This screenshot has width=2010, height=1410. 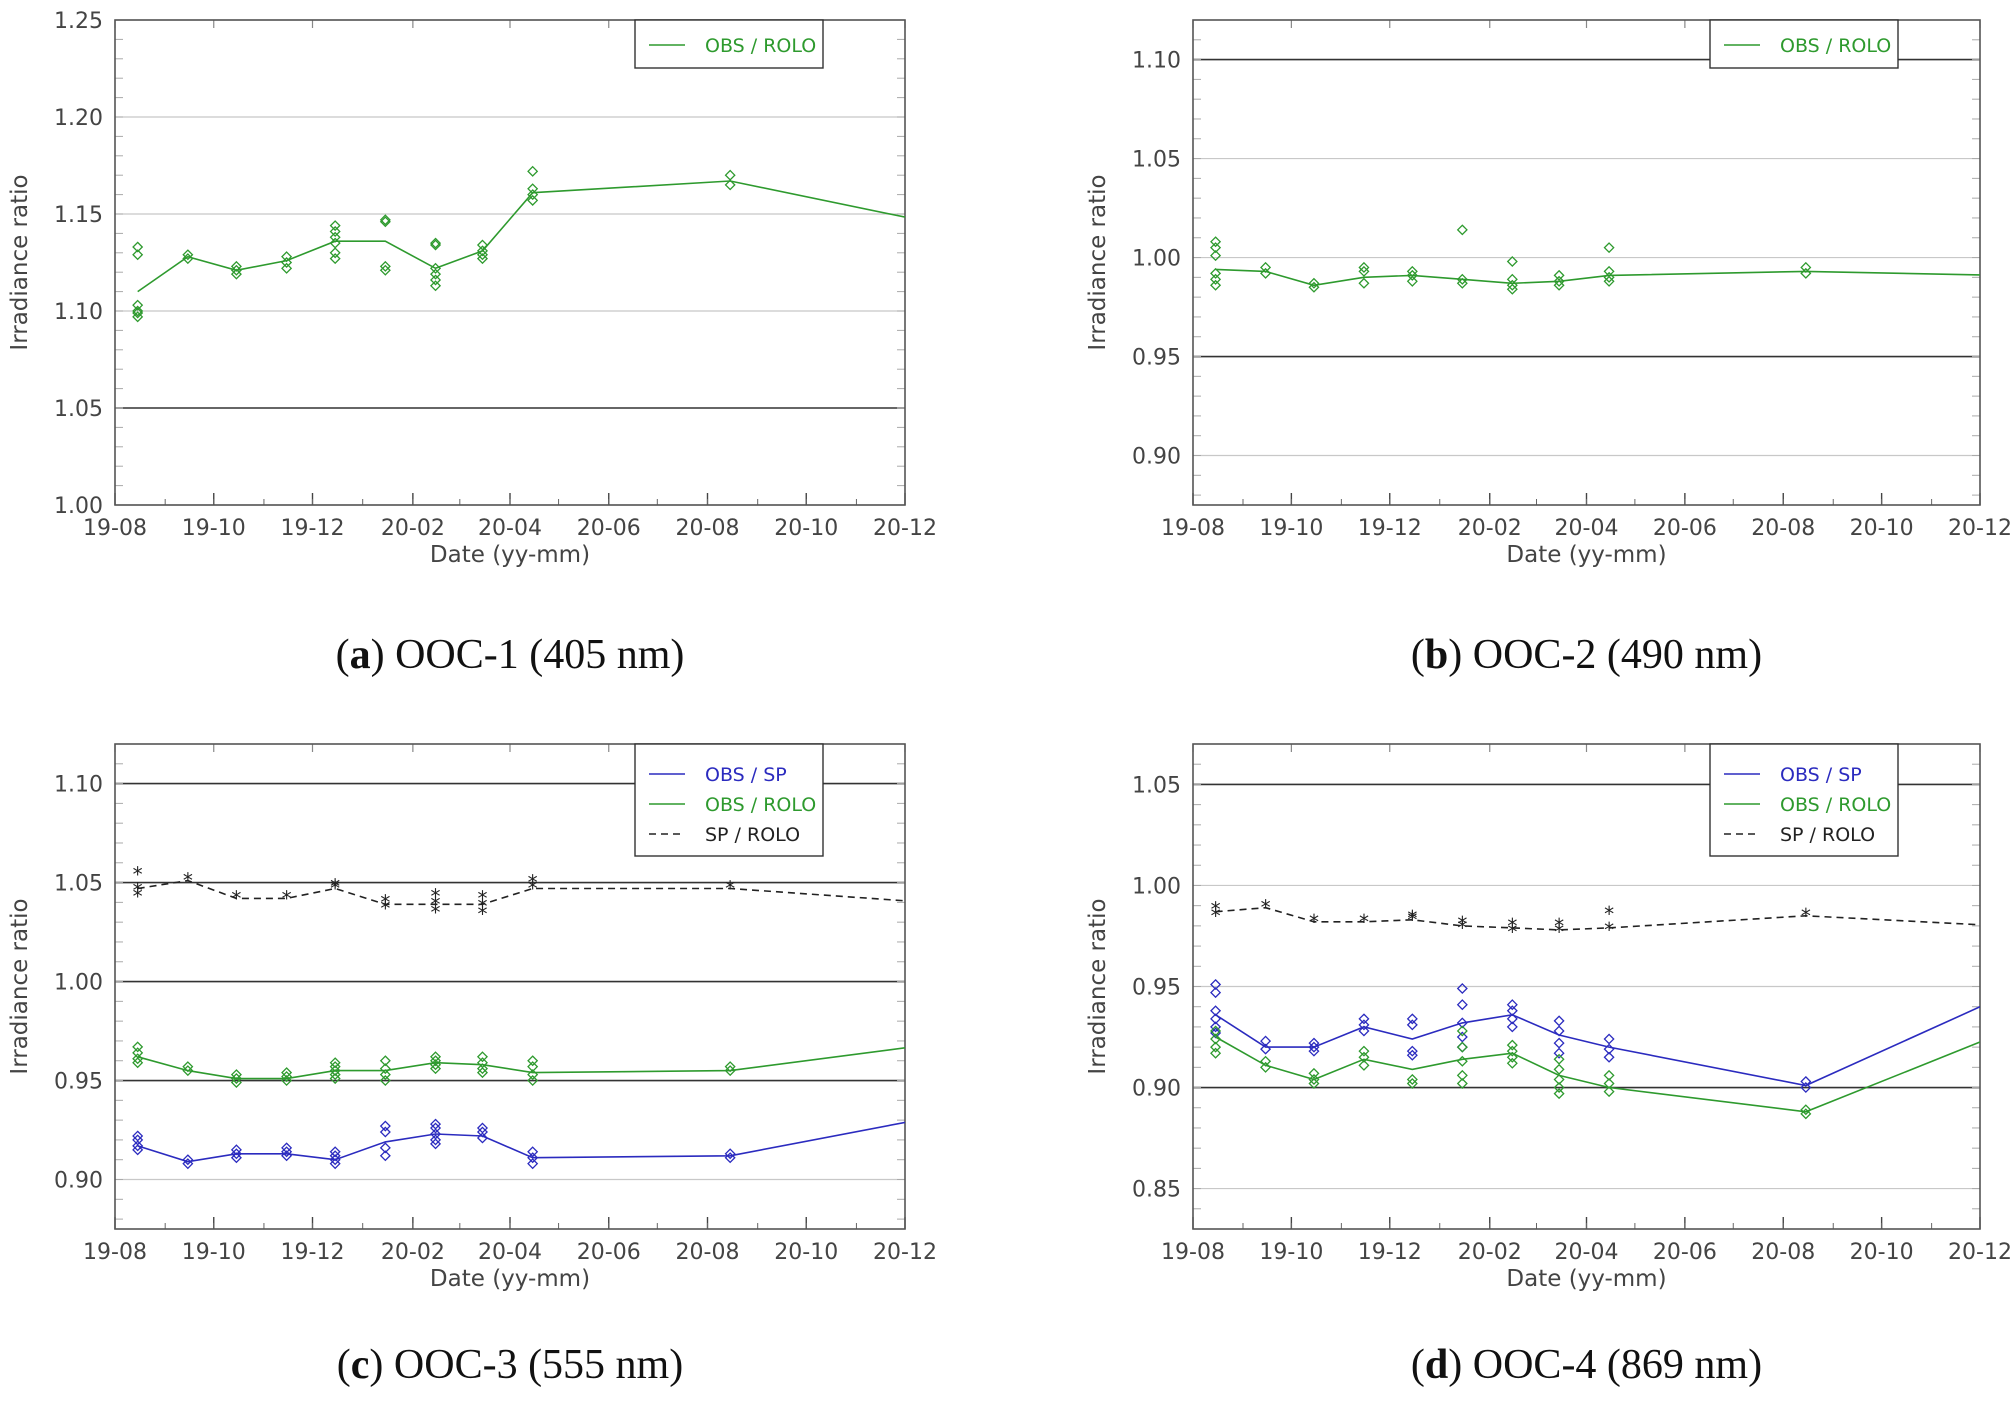 I want to click on y-tick-label: 1.15, so click(x=78, y=215).